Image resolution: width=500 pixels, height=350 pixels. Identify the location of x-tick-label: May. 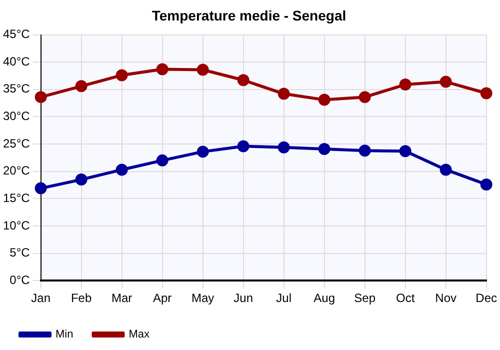
(202, 298).